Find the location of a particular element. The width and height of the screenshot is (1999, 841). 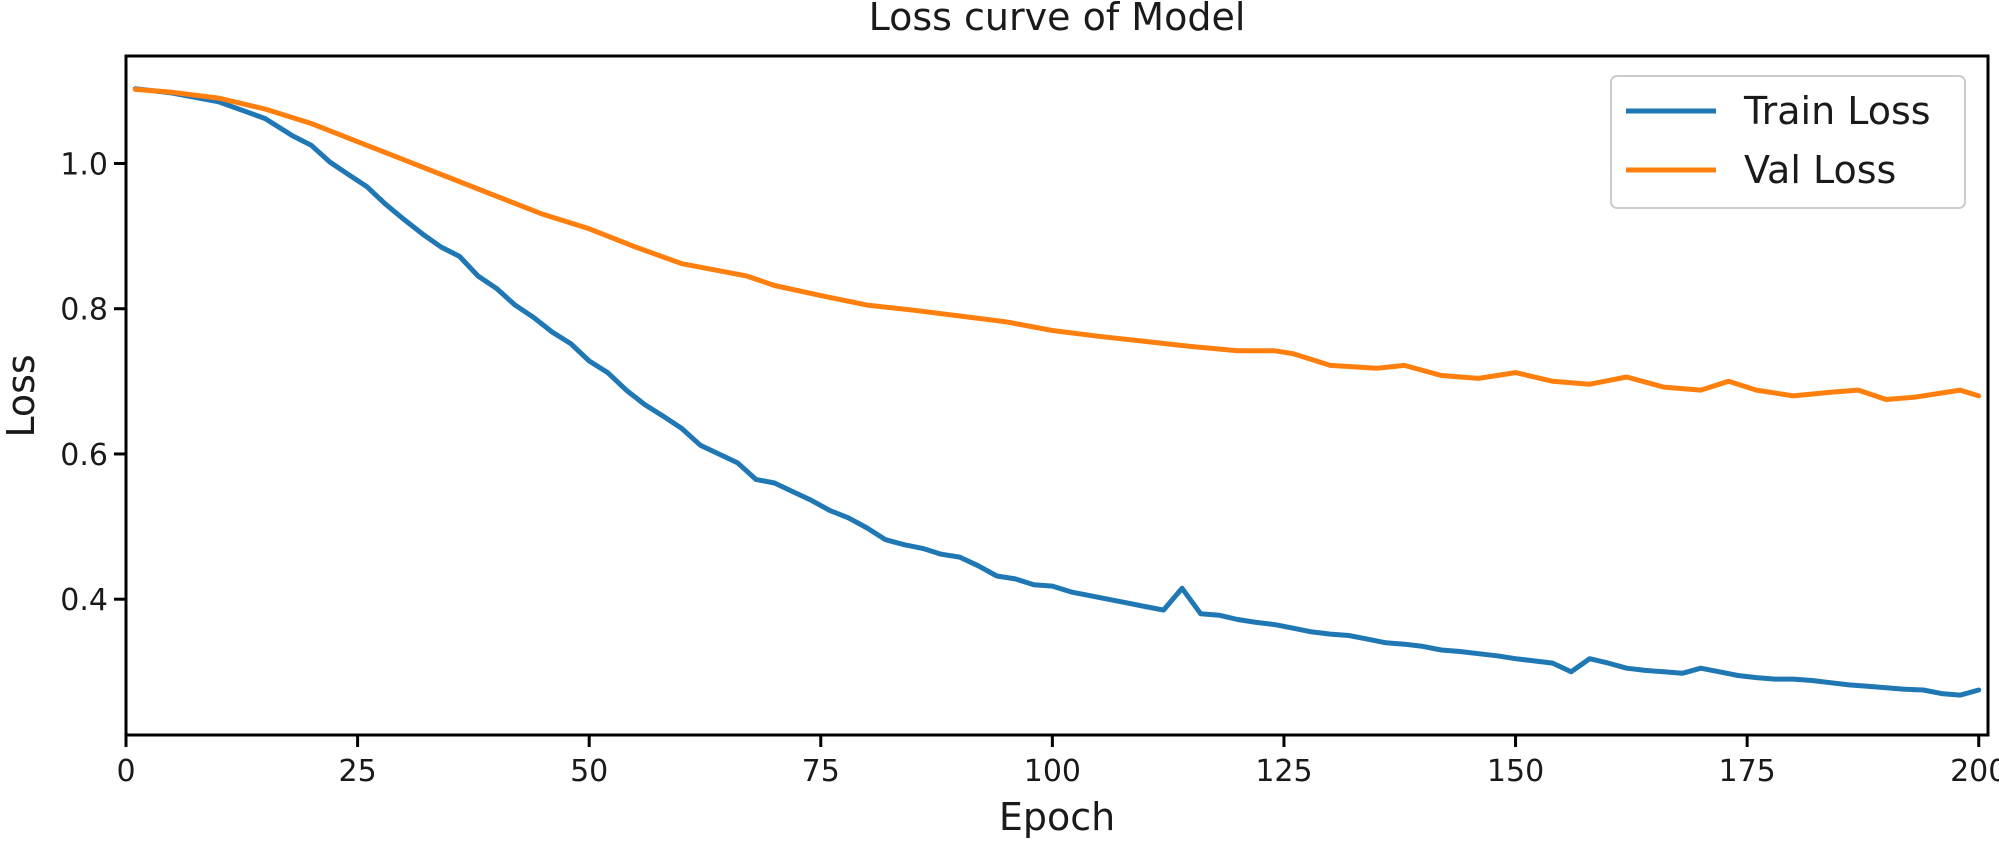

y-tick-label: 0.6 is located at coordinates (84, 455).